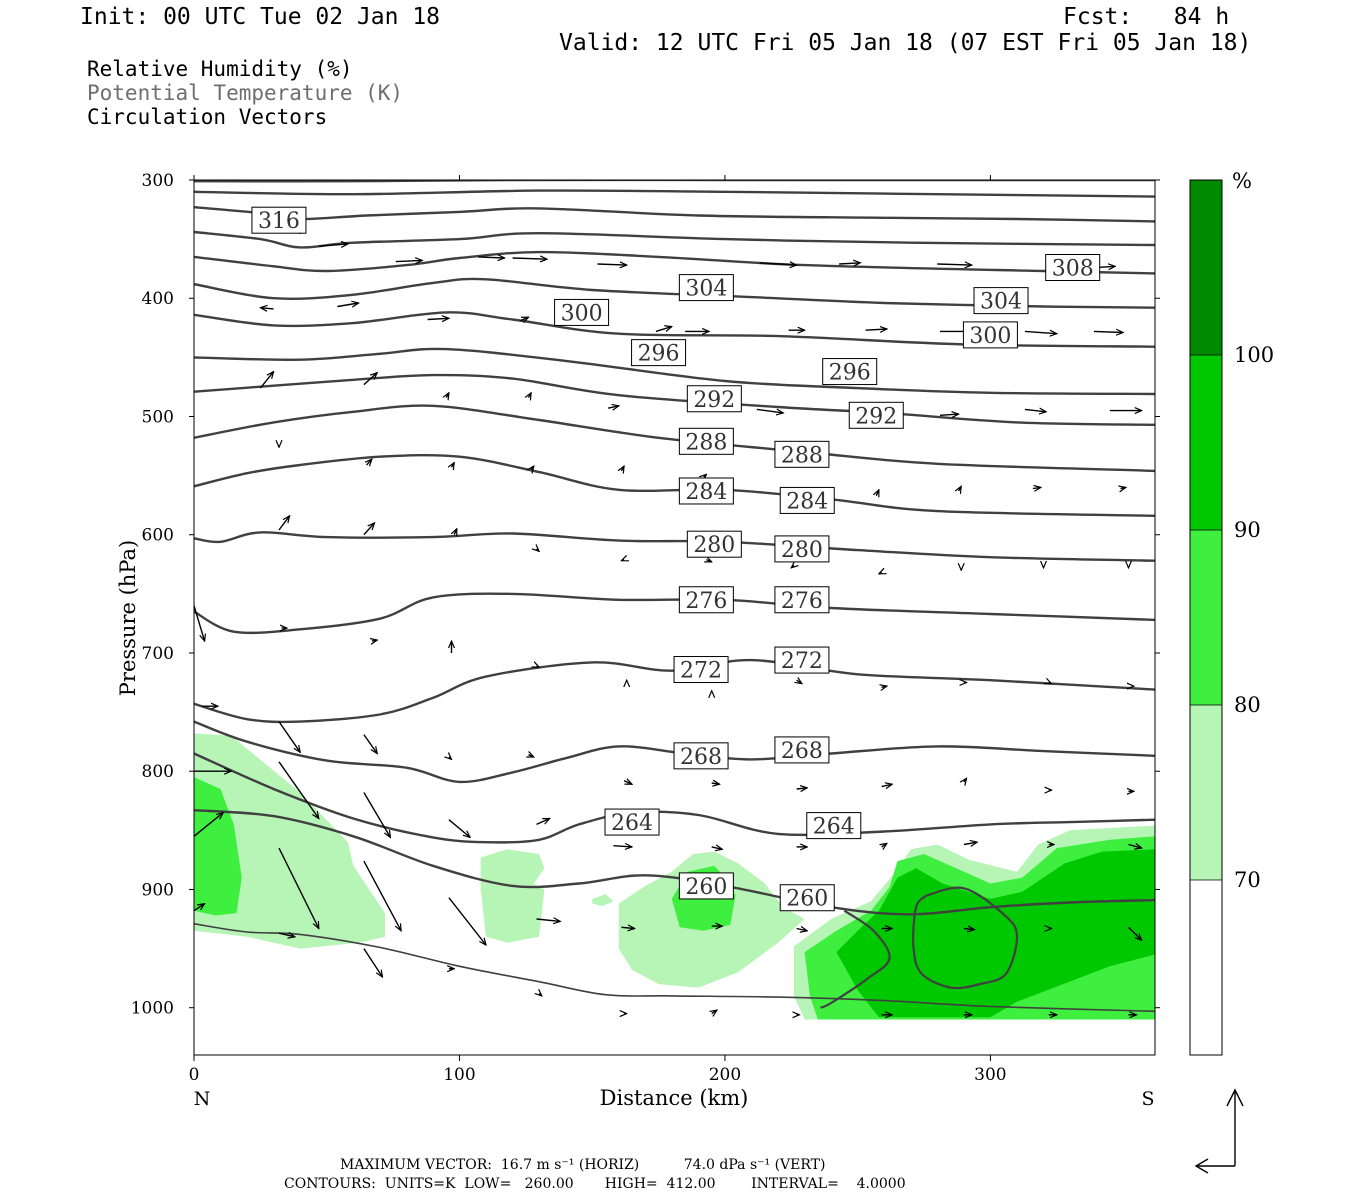 This screenshot has width=1350, height=1200. I want to click on theta-label: 276, so click(802, 600).